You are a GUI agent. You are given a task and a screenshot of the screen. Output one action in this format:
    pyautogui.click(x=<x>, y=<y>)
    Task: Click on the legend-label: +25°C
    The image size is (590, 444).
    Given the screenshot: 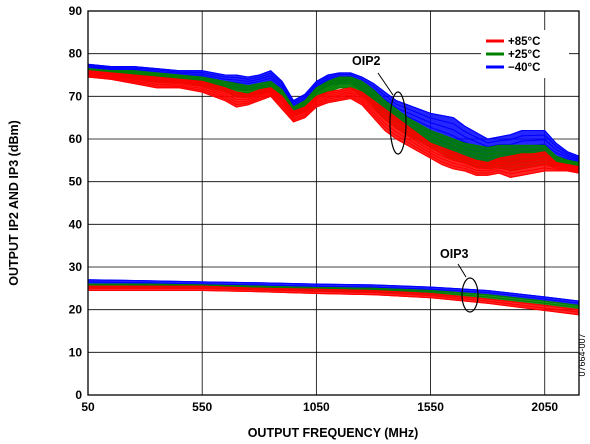 What is the action you would take?
    pyautogui.click(x=524, y=55)
    